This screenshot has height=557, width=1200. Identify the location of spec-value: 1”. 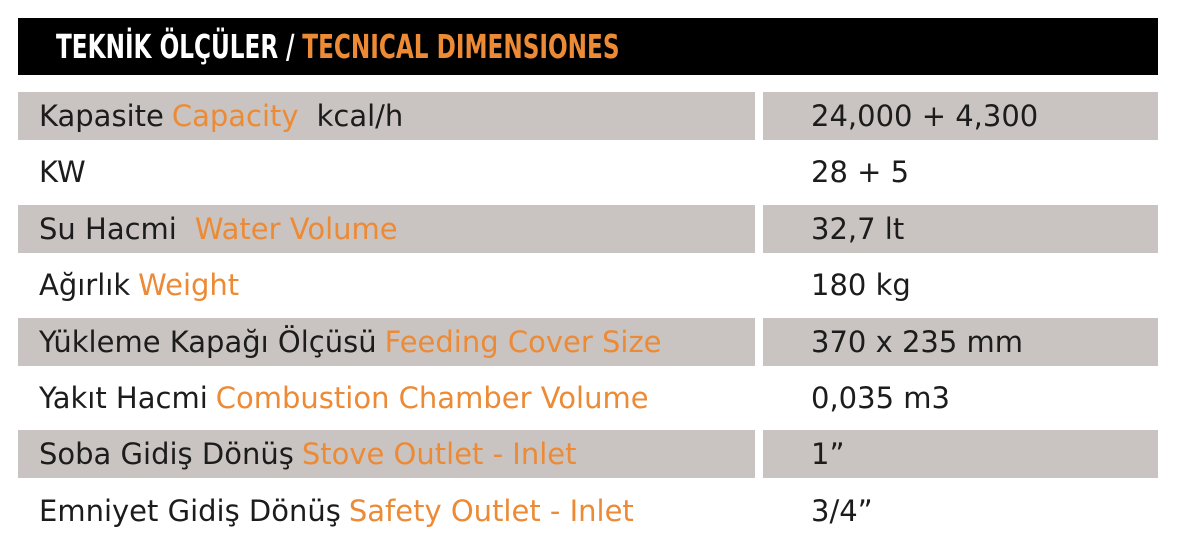
(960, 454).